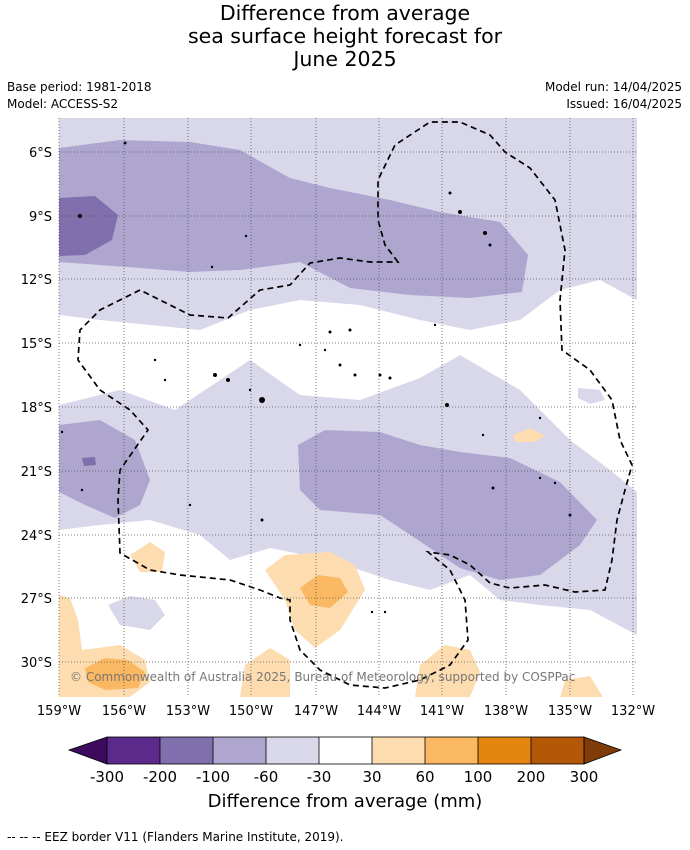 The height and width of the screenshot is (850, 690). What do you see at coordinates (124, 711) in the screenshot?
I see `lon-label: 156°W` at bounding box center [124, 711].